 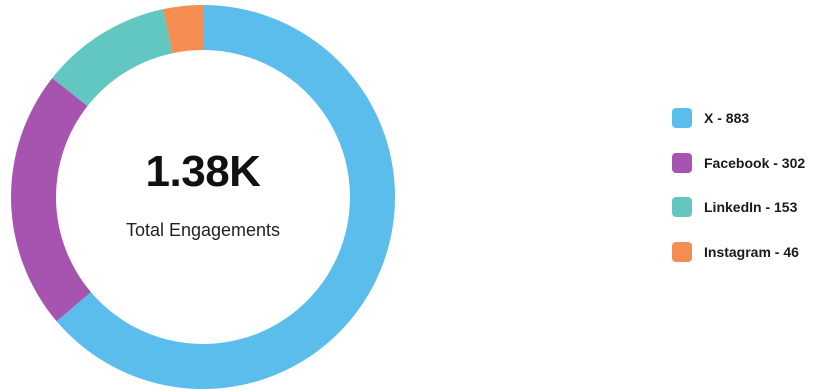 I want to click on legend-label-x: X - 883, so click(x=727, y=118).